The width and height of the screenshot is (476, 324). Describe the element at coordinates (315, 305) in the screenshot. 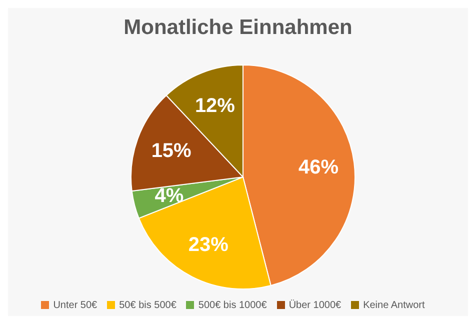

I see `legend-label: Über 1000€` at that location.